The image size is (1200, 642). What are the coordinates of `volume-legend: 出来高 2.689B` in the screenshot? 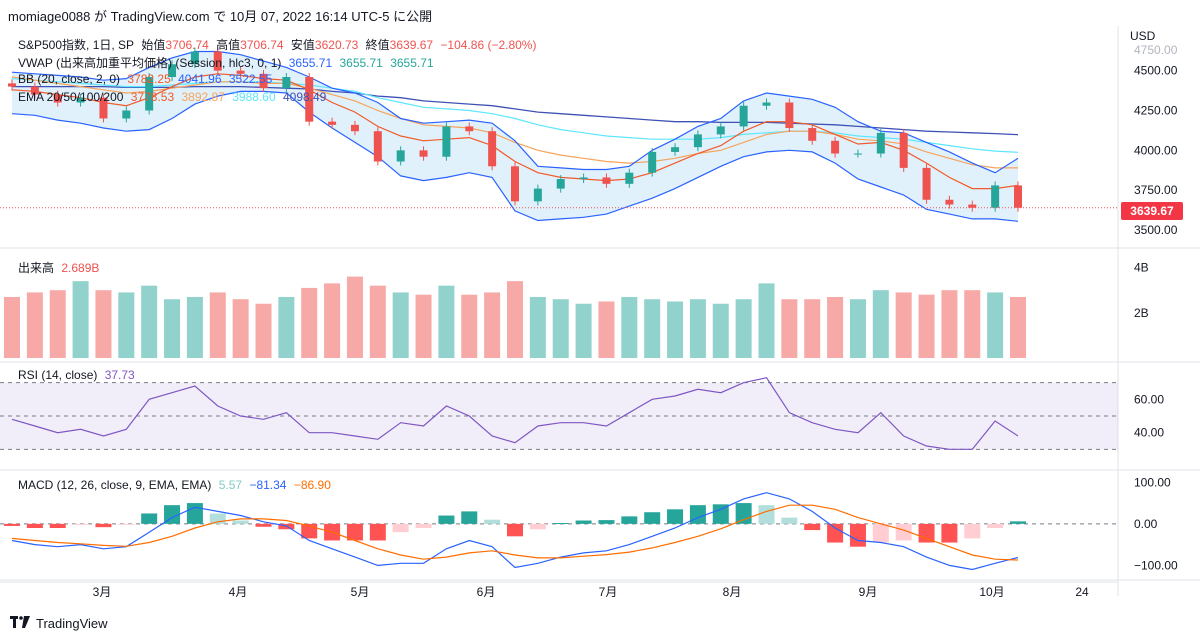 It's located at (60, 267).